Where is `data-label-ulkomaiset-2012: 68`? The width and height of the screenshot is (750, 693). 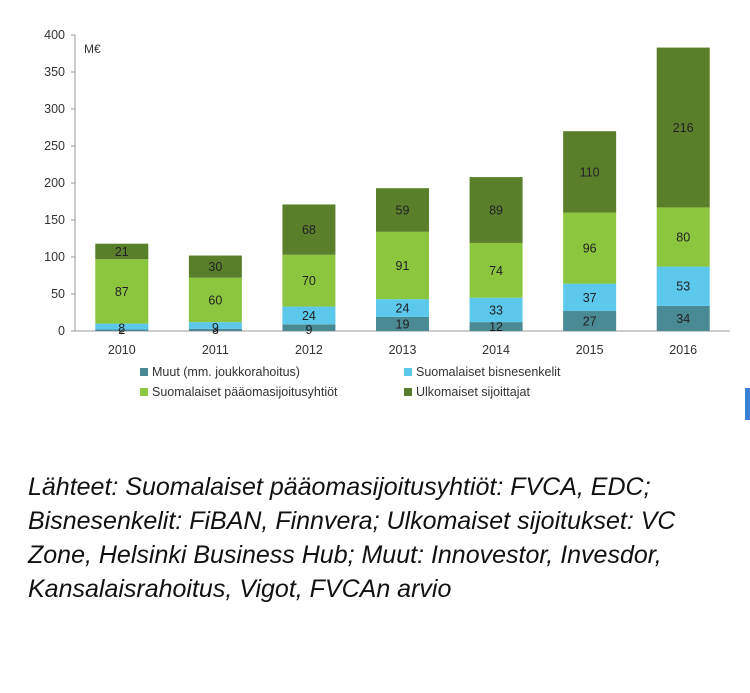 data-label-ulkomaiset-2012: 68 is located at coordinates (309, 230).